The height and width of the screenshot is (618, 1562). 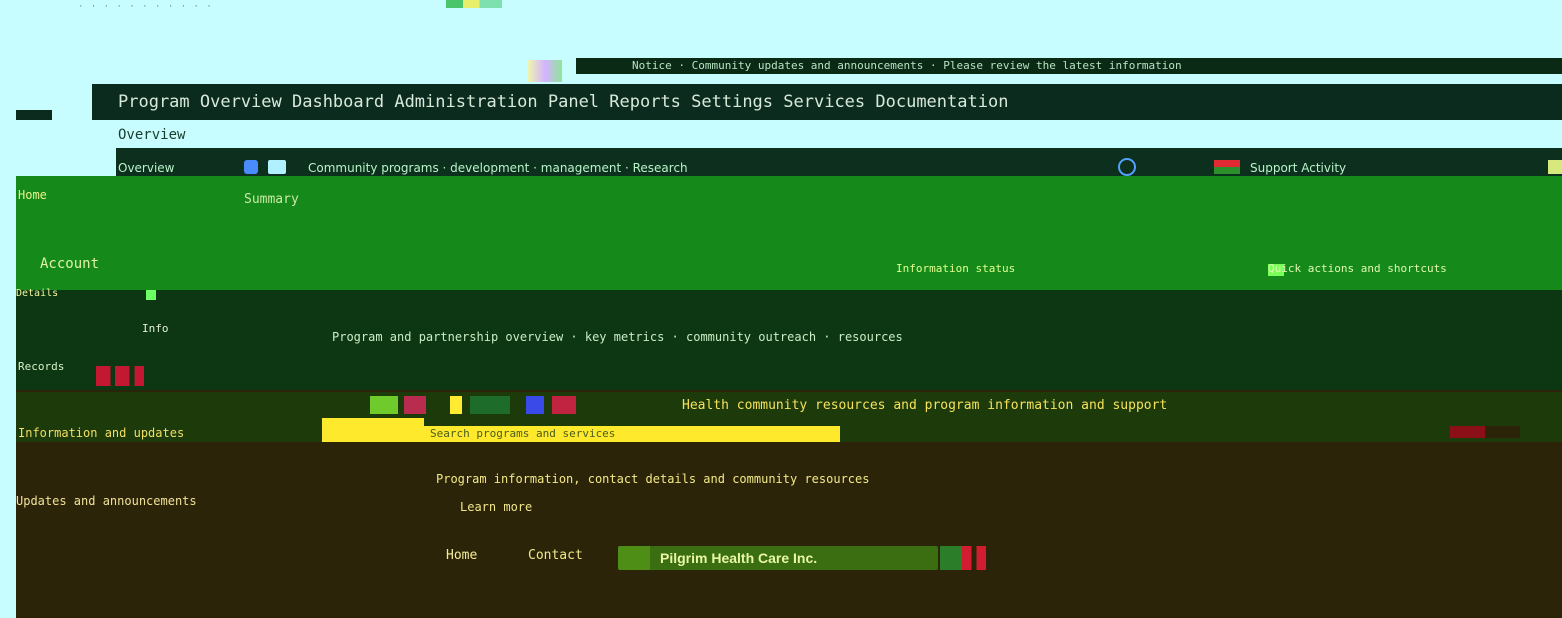 I want to click on top-strip-logo-mark, so click(x=474, y=4).